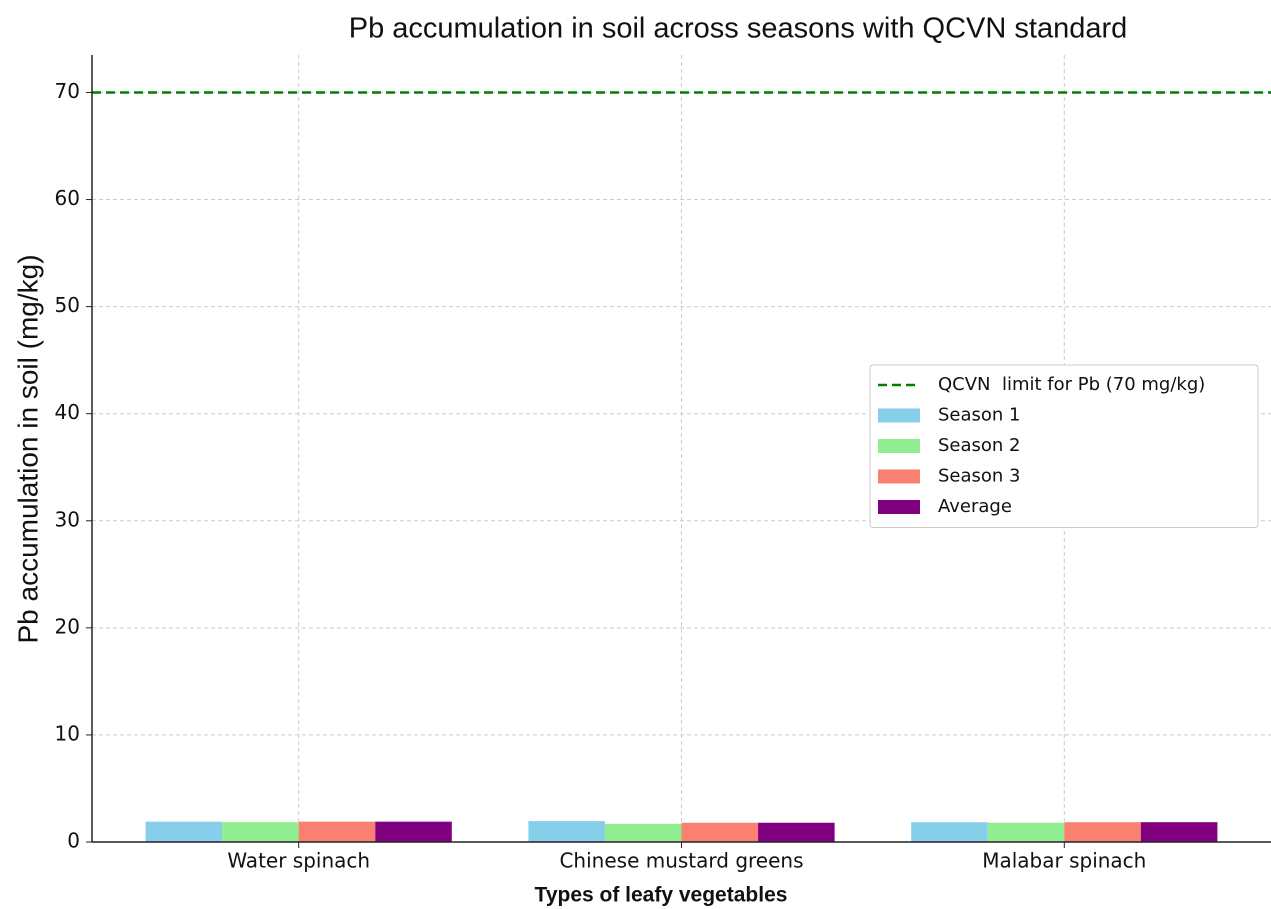  I want to click on legend-label: Average, so click(975, 506).